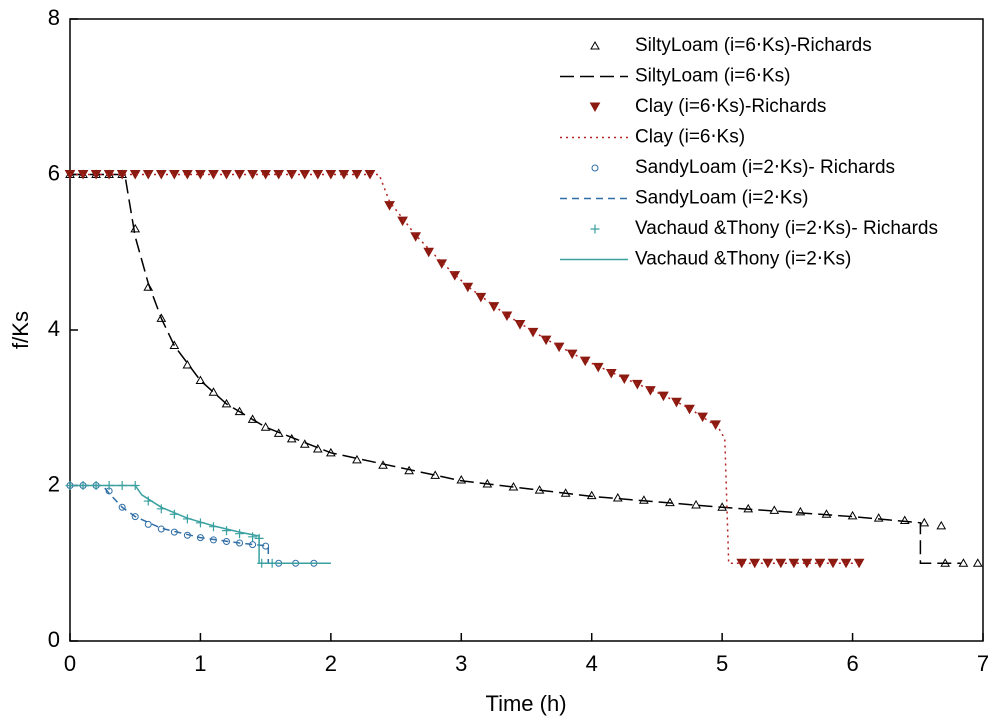 The image size is (998, 725). Describe the element at coordinates (743, 259) in the screenshot. I see `legend-label: Vachaud &Thony (i=2⋅Ks)` at that location.